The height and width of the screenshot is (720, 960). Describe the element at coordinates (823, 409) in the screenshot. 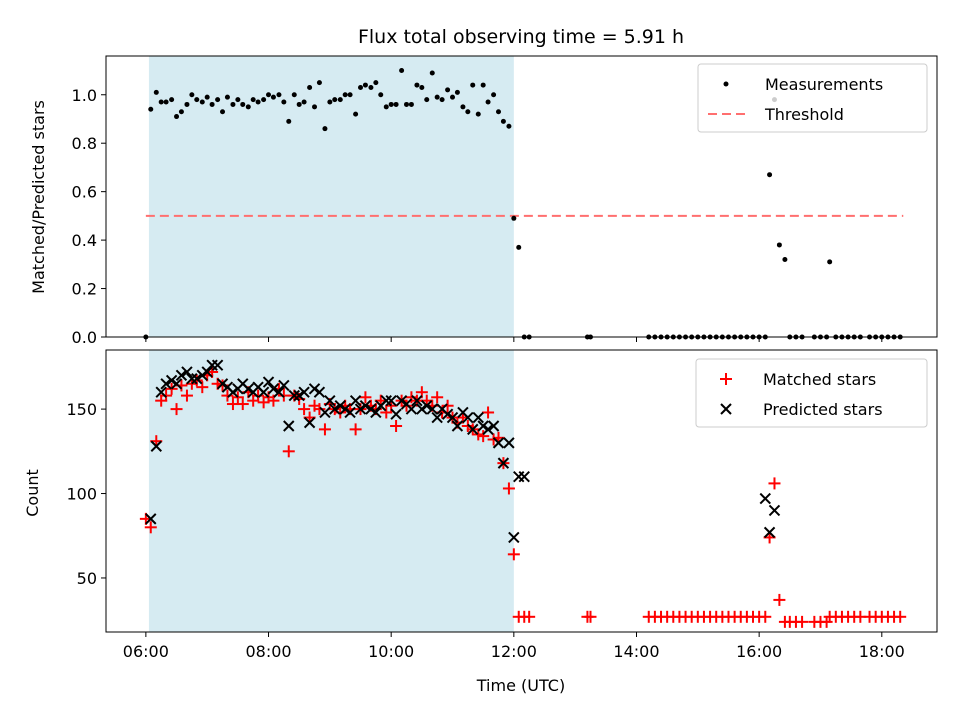

I see `legend-predicted-label: Predicted stars` at that location.